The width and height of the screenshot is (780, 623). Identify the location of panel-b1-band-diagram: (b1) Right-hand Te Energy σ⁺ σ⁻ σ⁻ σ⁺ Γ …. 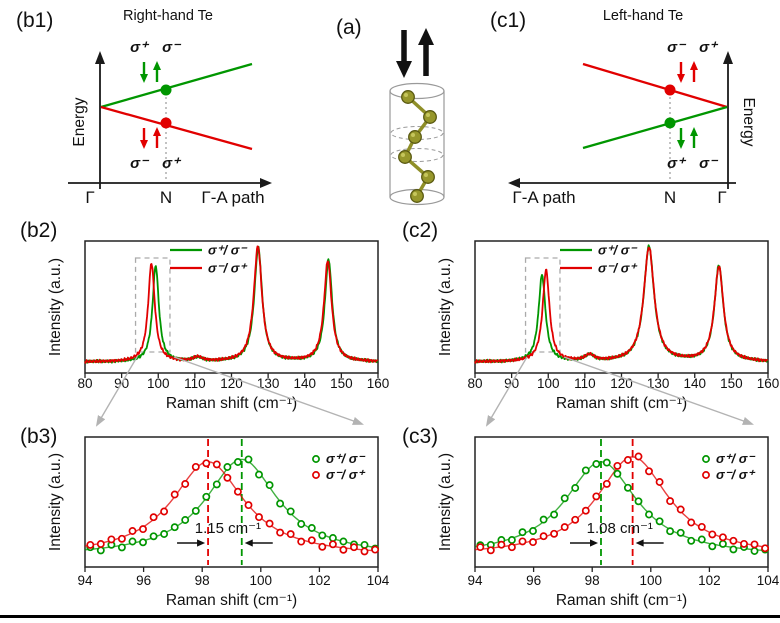
(144, 107).